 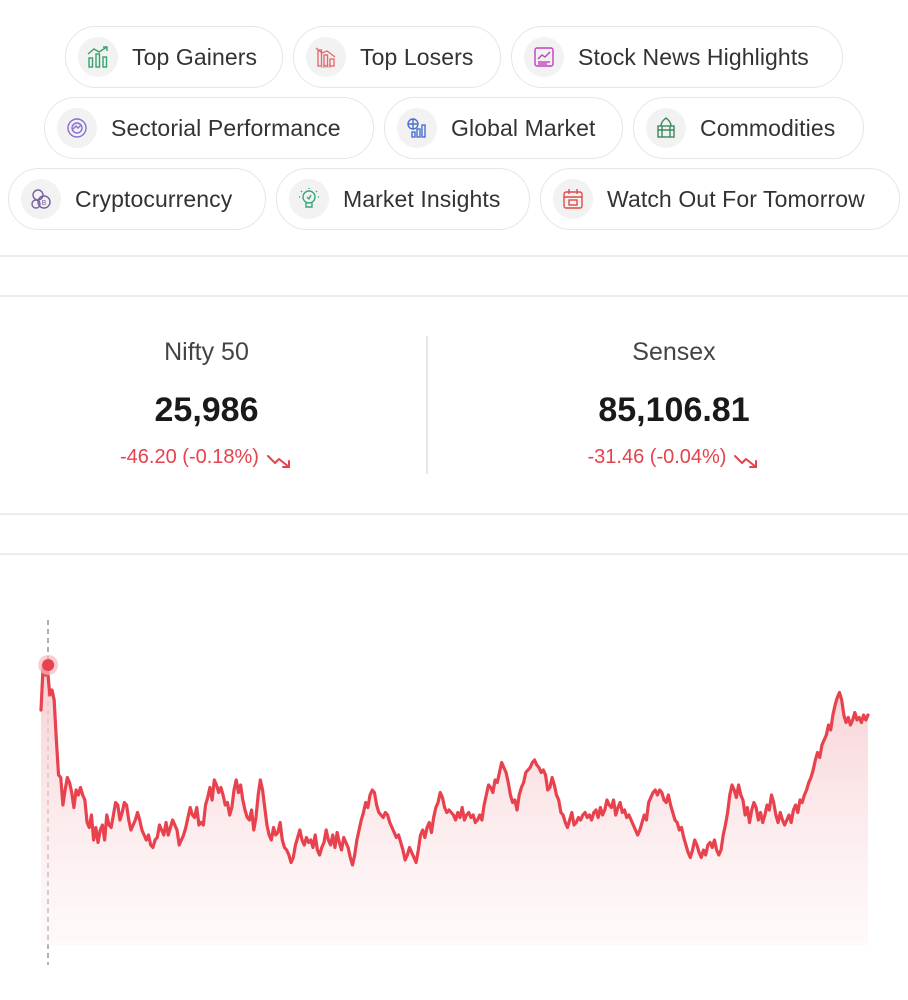 I want to click on index-value: 85,106.81, so click(x=674, y=410).